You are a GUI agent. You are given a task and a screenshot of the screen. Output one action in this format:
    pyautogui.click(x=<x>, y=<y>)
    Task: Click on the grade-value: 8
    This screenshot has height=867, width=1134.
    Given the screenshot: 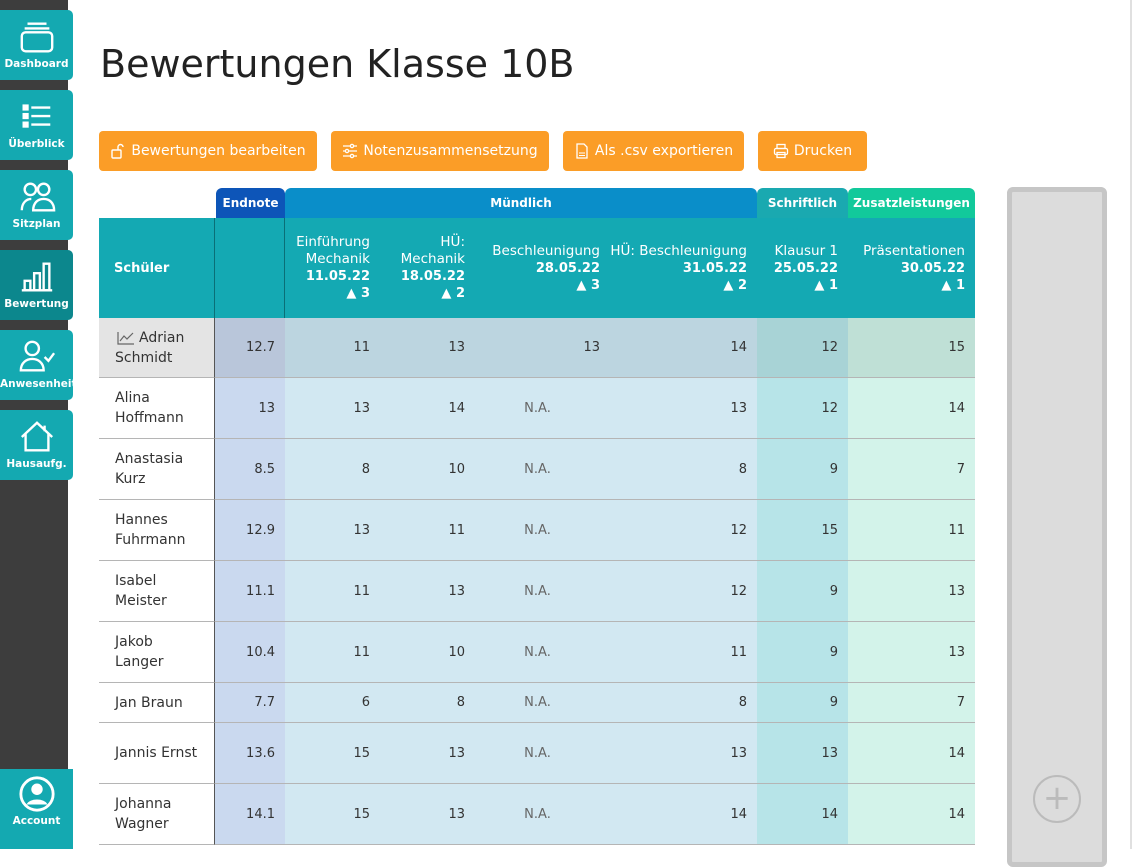 What is the action you would take?
    pyautogui.click(x=742, y=469)
    